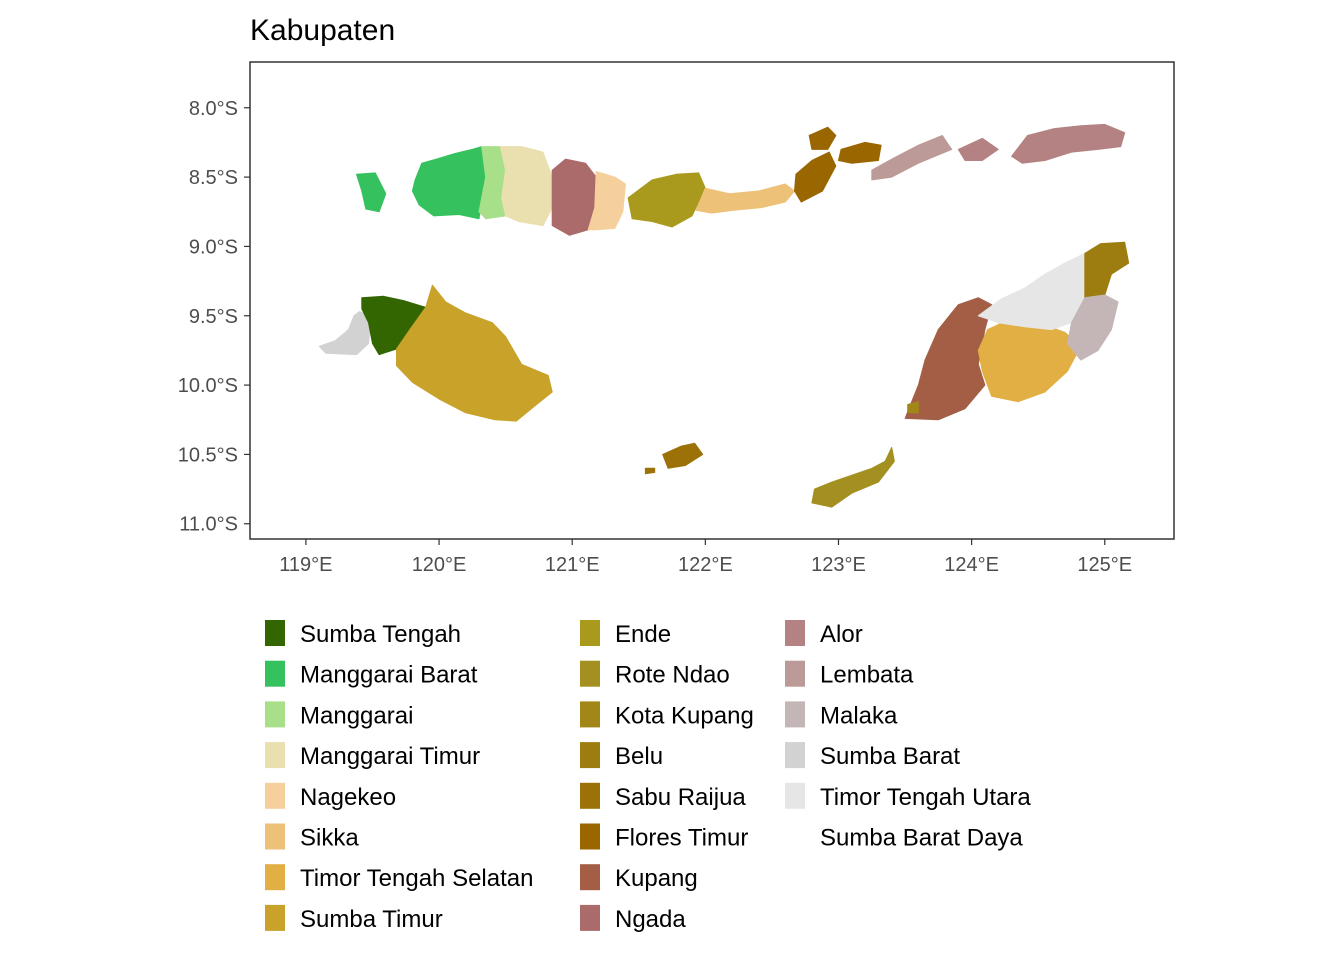 The height and width of the screenshot is (960, 1344). What do you see at coordinates (474, 353) in the screenshot?
I see `region-sumba-timur` at bounding box center [474, 353].